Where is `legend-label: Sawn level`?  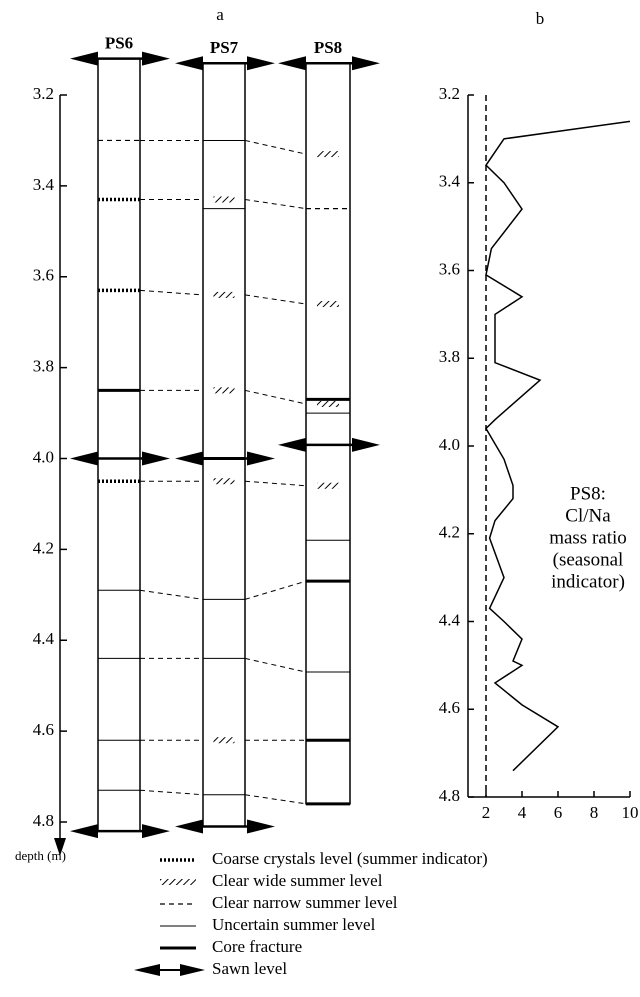
legend-label: Sawn level is located at coordinates (249, 968).